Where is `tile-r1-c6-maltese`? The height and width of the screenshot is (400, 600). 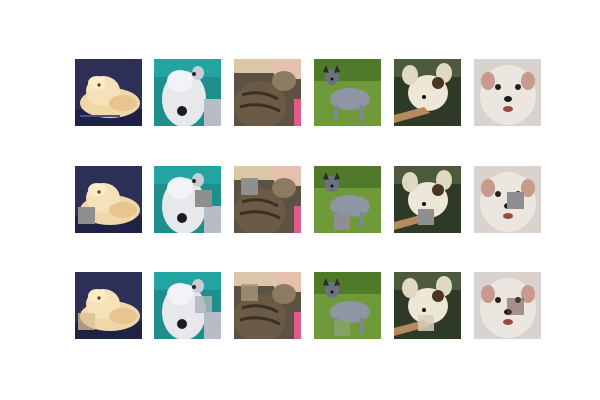 tile-r1-c6-maltese is located at coordinates (507, 92).